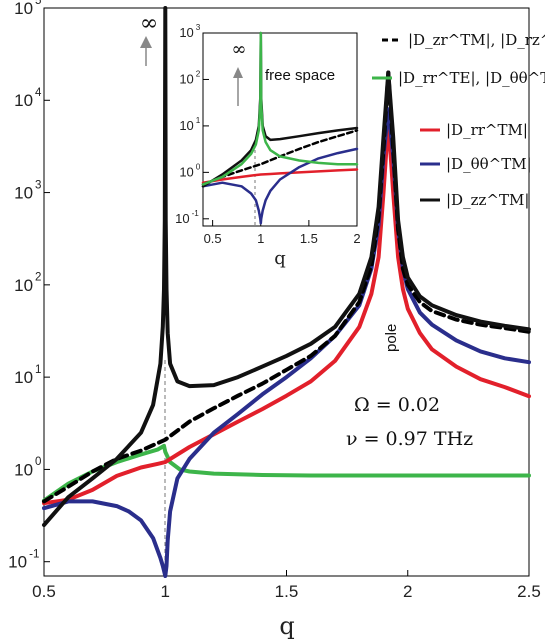 Image resolution: width=545 pixels, height=642 pixels. Describe the element at coordinates (286, 473) in the screenshot. I see `main-series-te` at that location.